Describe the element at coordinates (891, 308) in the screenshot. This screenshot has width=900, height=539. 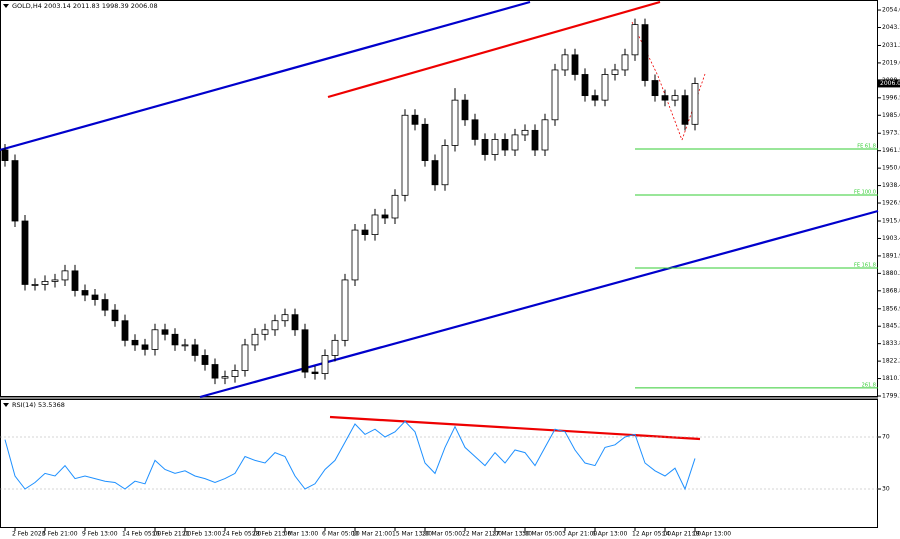
I see `y-tick-label: 1856.90` at that location.